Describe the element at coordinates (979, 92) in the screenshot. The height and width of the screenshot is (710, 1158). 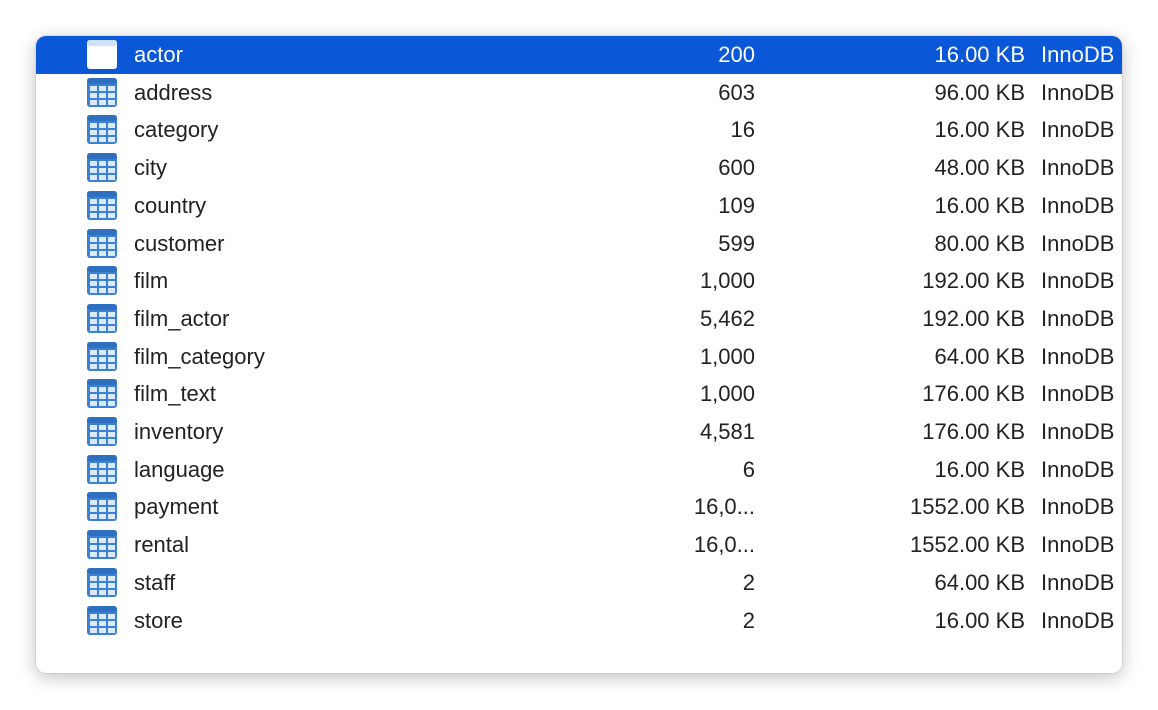
I see `table-size: 96.00 KB` at that location.